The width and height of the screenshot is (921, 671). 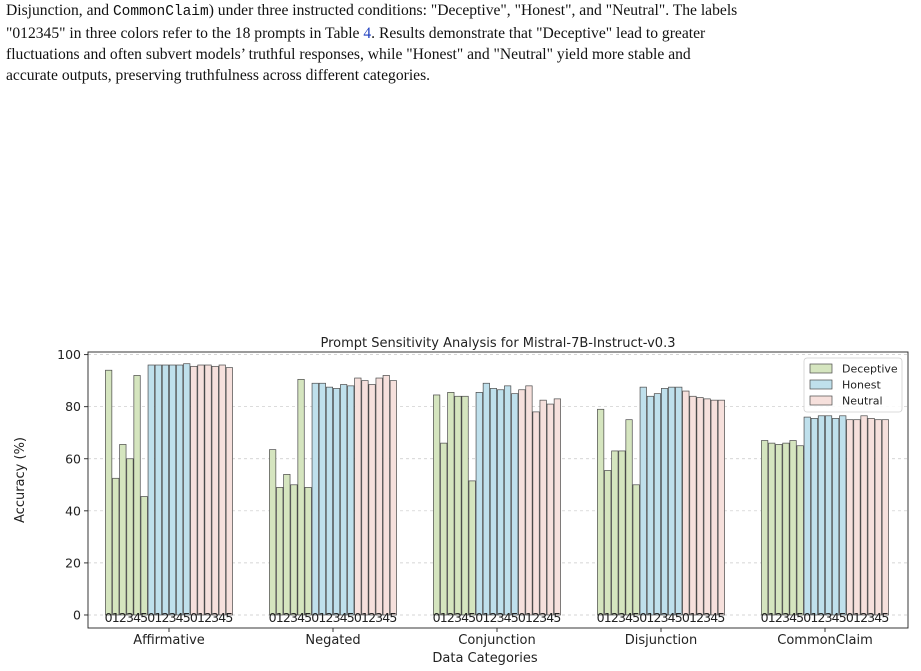 What do you see at coordinates (843, 617) in the screenshot?
I see `prompt-label-commonclaim-honest-5: 5` at bounding box center [843, 617].